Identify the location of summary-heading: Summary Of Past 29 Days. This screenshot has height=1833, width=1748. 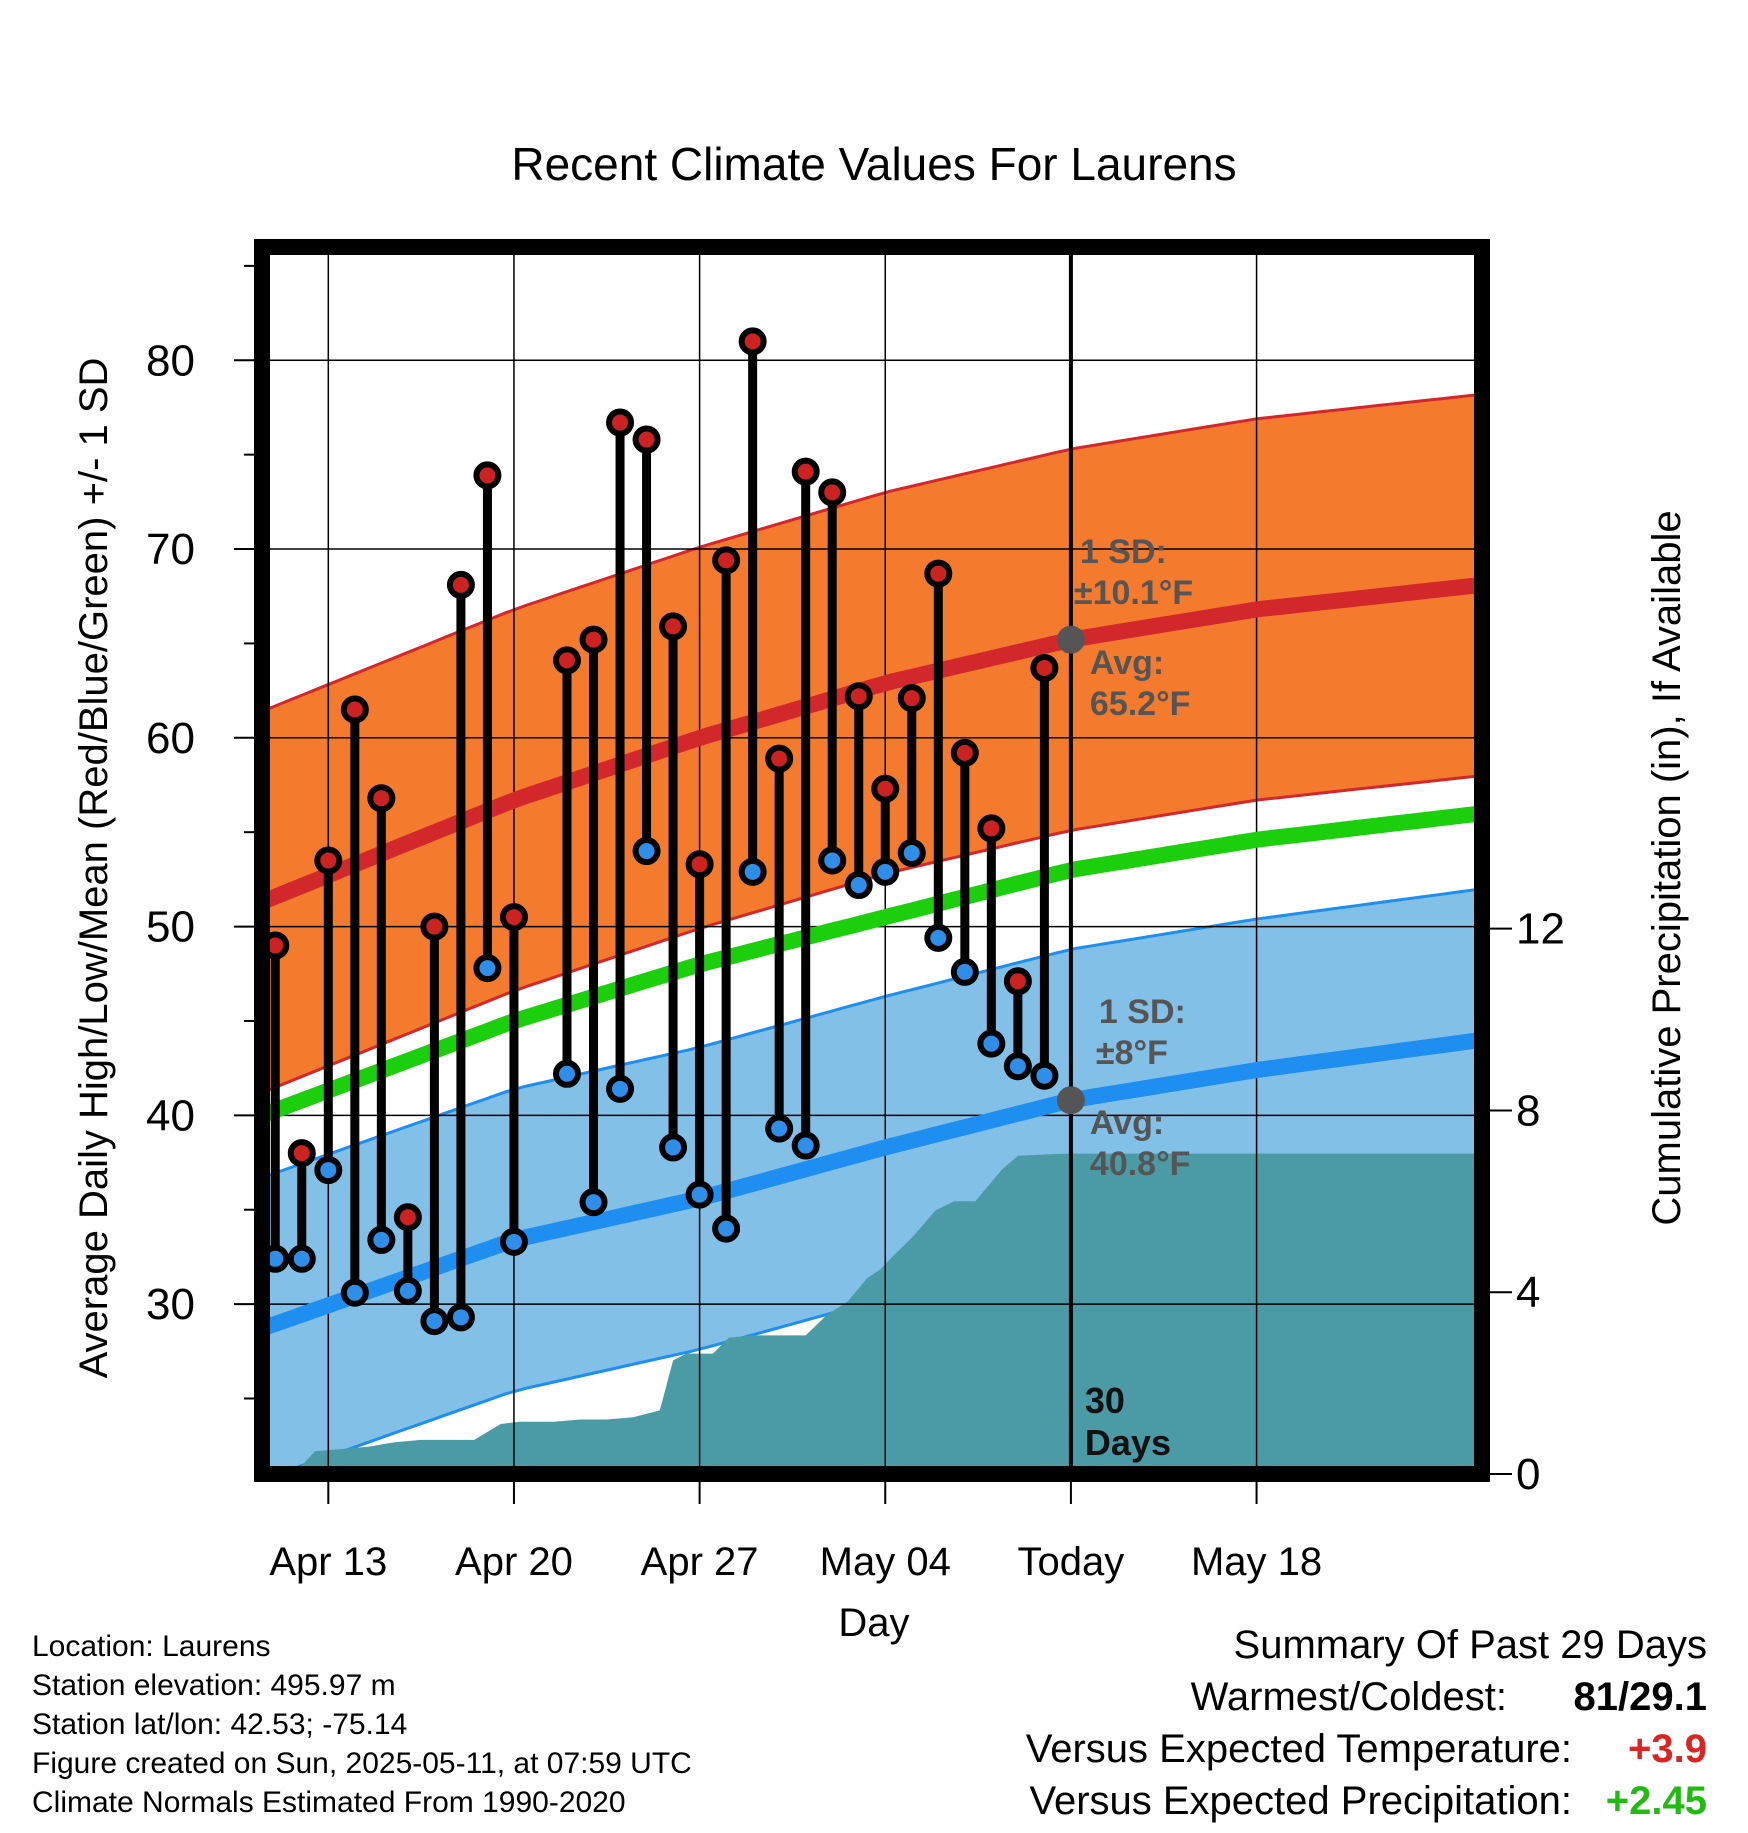
(1470, 1645).